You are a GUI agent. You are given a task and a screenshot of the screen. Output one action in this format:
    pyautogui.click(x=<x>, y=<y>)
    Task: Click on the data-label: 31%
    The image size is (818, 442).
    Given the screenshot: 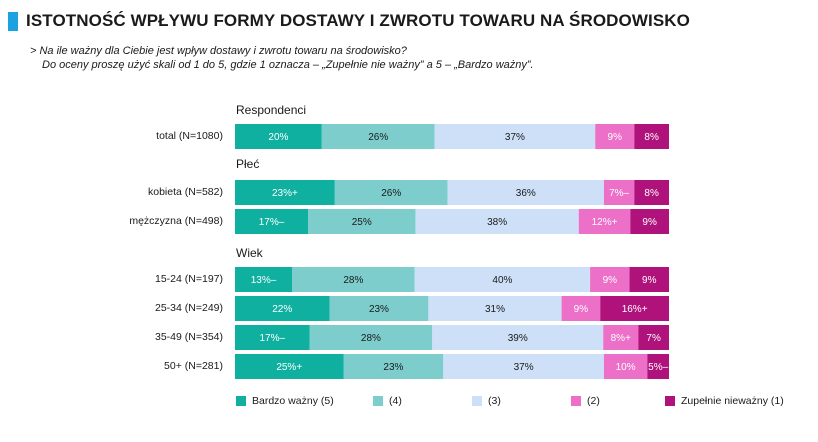 What is the action you would take?
    pyautogui.click(x=495, y=309)
    